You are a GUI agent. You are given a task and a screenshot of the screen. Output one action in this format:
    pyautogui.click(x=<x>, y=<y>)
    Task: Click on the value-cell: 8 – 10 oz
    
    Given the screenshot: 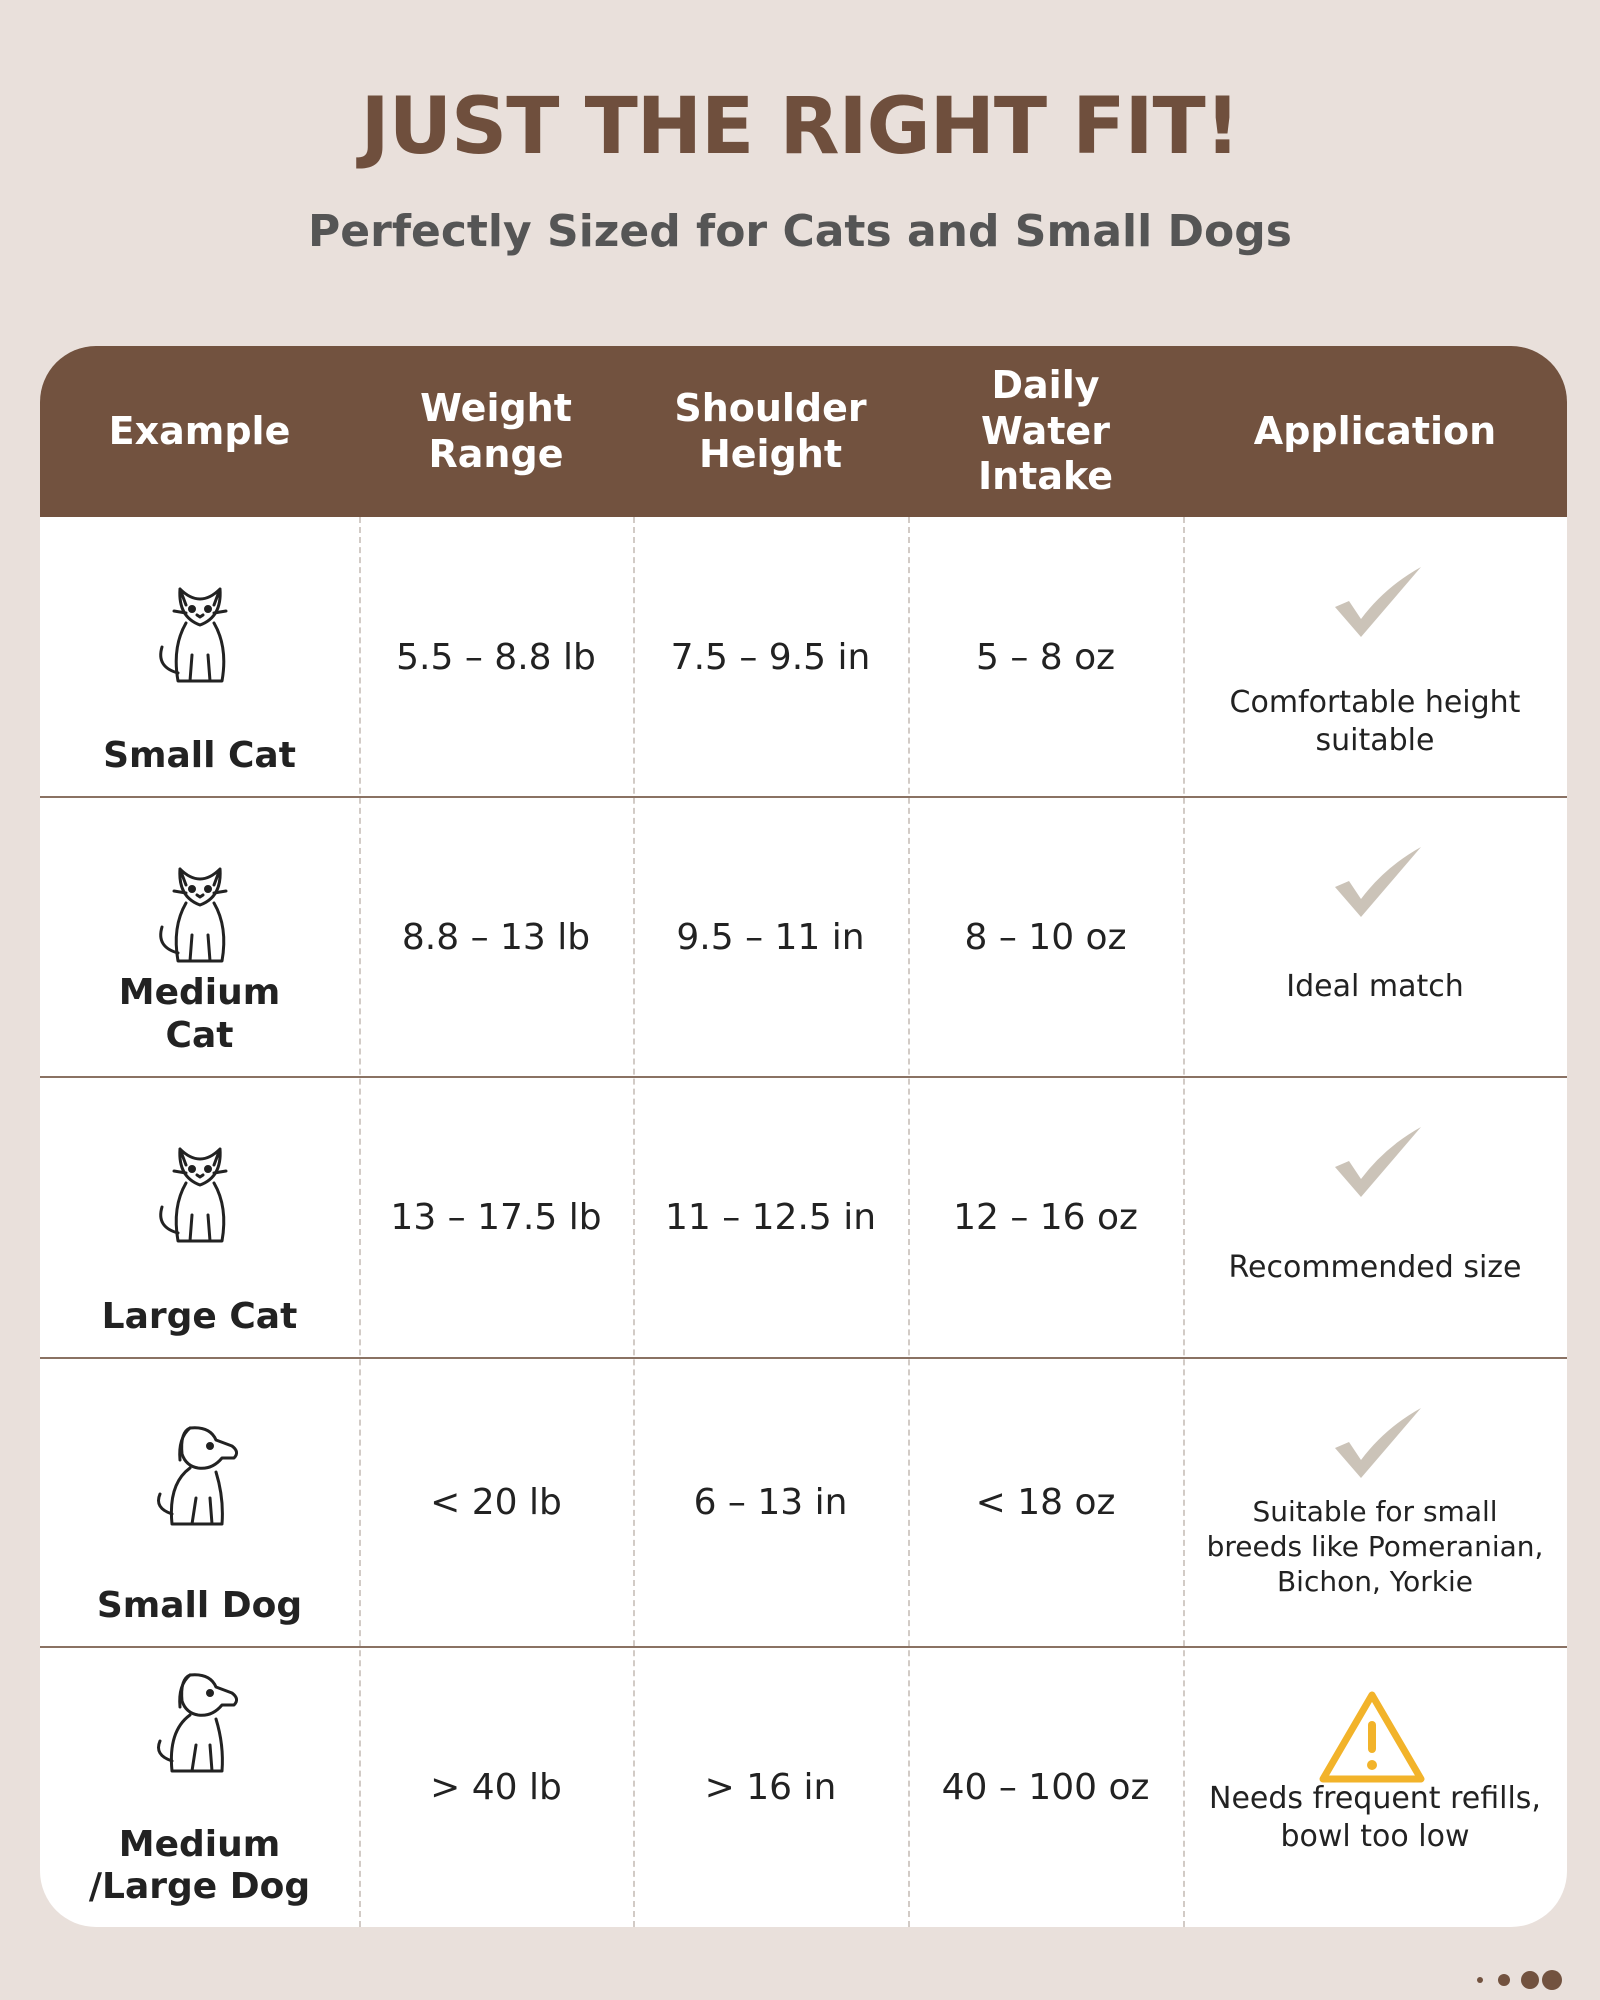 What is the action you would take?
    pyautogui.click(x=1045, y=937)
    